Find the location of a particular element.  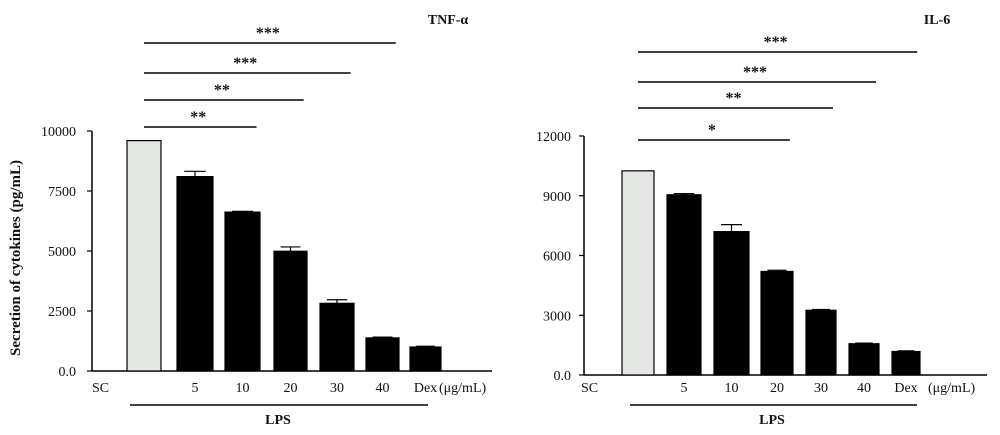

group-label-tnf: LPS is located at coordinates (278, 420).